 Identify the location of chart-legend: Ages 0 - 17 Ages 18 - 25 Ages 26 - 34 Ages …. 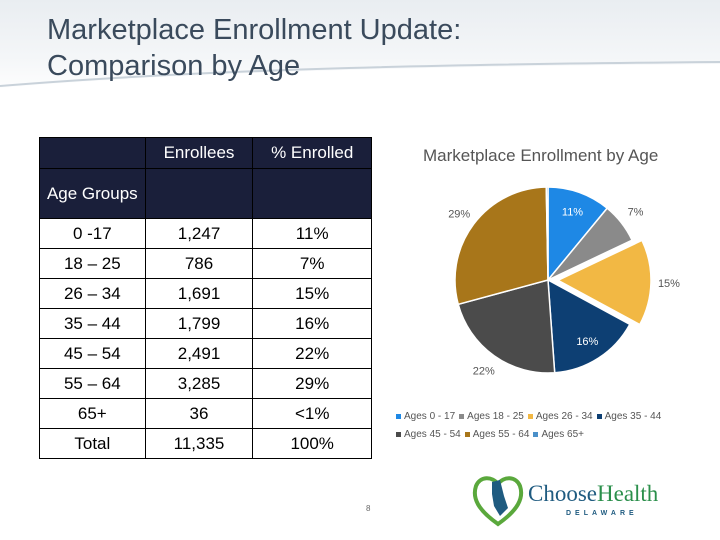
(556, 426).